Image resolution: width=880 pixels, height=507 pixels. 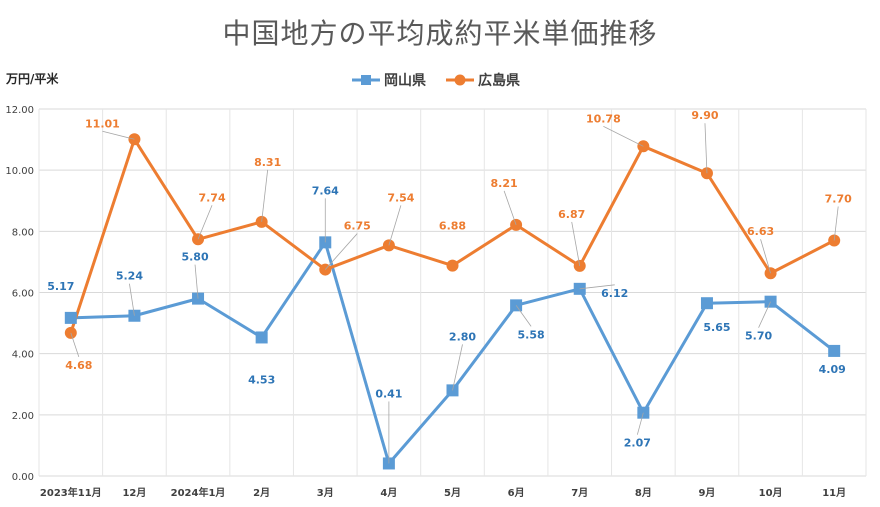 I want to click on y-tick-label: 10.00, so click(x=19, y=171).